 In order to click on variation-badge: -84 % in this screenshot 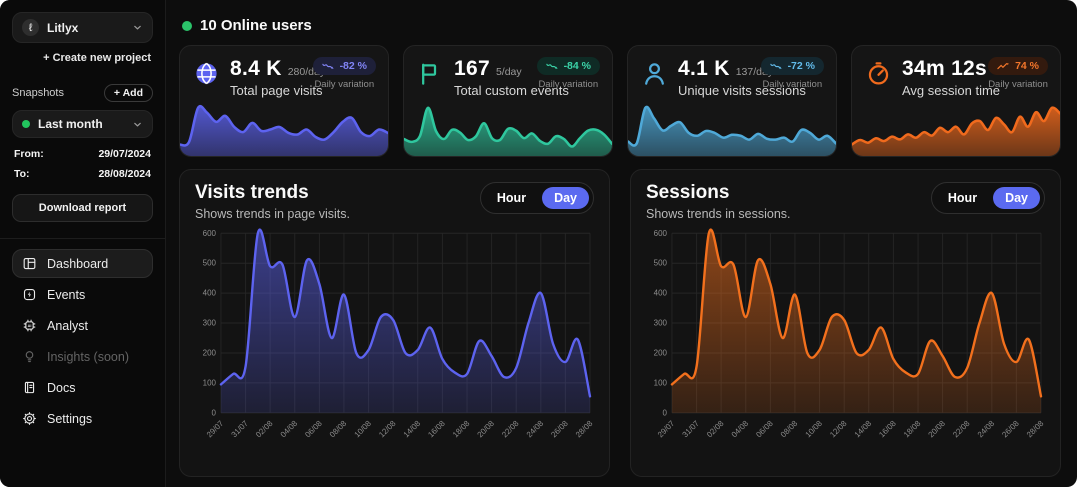, I will do `click(568, 66)`.